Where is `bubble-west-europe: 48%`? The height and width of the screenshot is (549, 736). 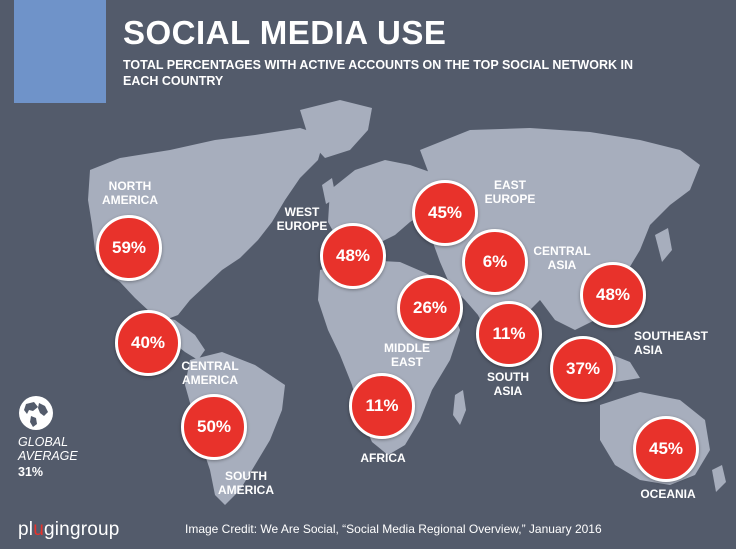 bubble-west-europe: 48% is located at coordinates (353, 256).